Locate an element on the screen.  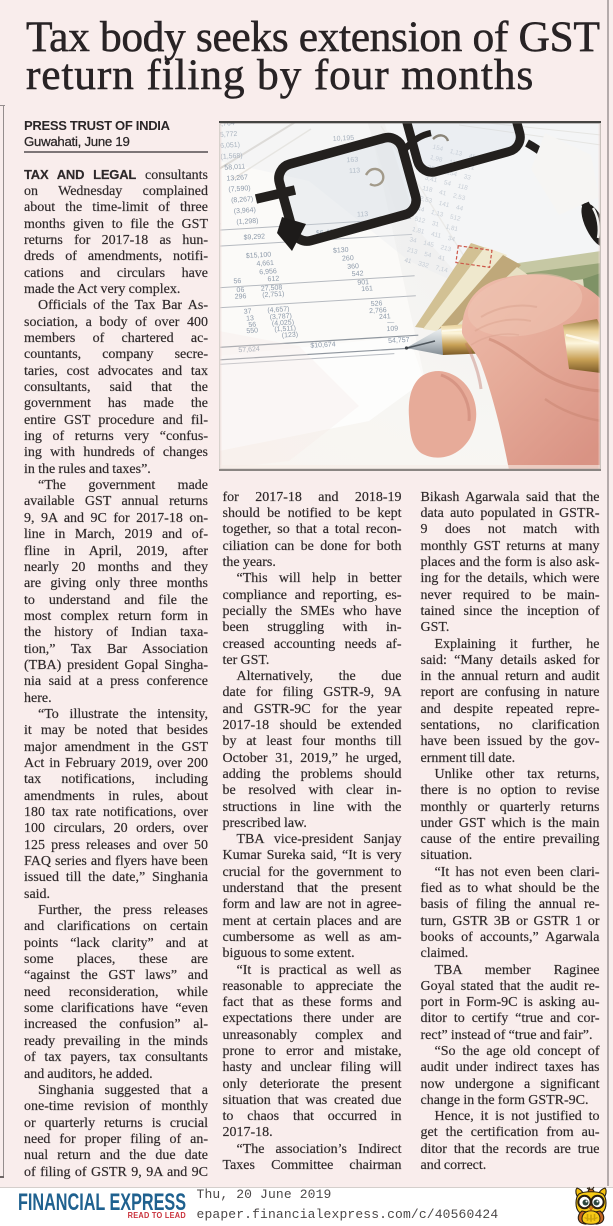
svg-text: 4,764 is located at coordinates (227, 124).